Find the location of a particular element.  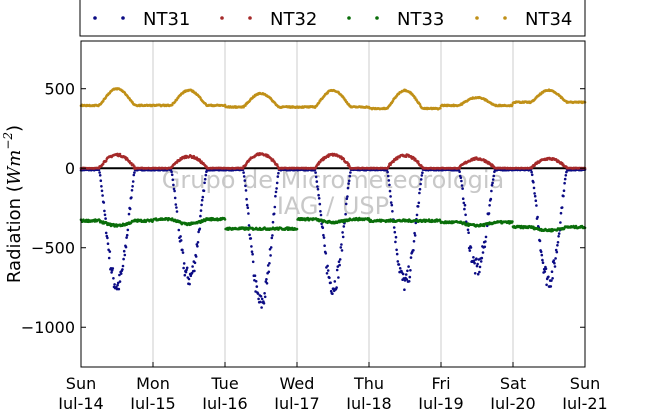

x-tick-date: Jul-17 is located at coordinates (296, 401).